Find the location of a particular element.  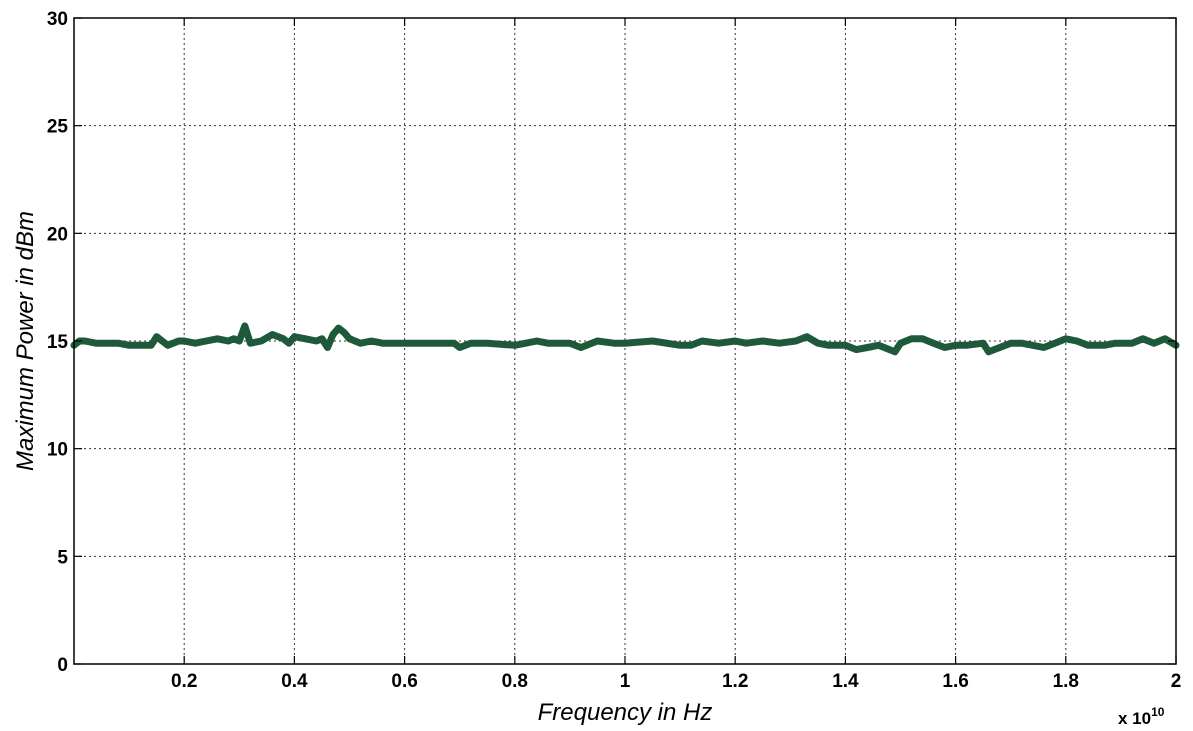

data-series is located at coordinates (625, 339).